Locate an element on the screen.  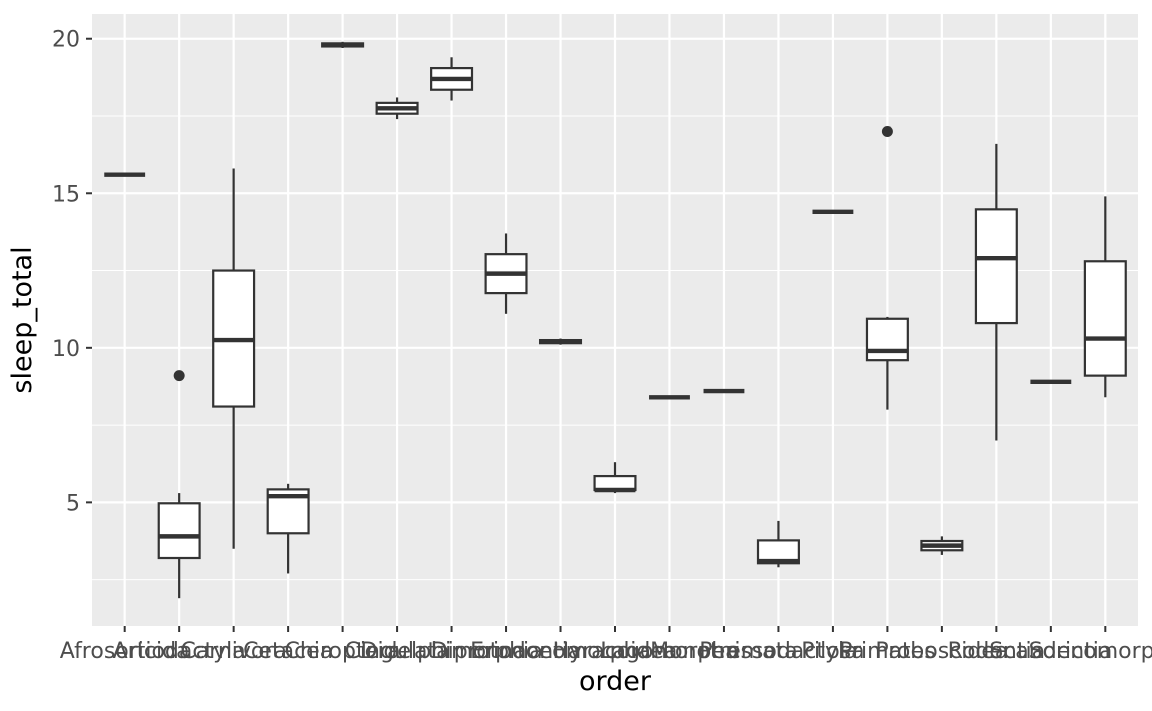
x-tick-label: Carnivora is located at coordinates (233, 651).